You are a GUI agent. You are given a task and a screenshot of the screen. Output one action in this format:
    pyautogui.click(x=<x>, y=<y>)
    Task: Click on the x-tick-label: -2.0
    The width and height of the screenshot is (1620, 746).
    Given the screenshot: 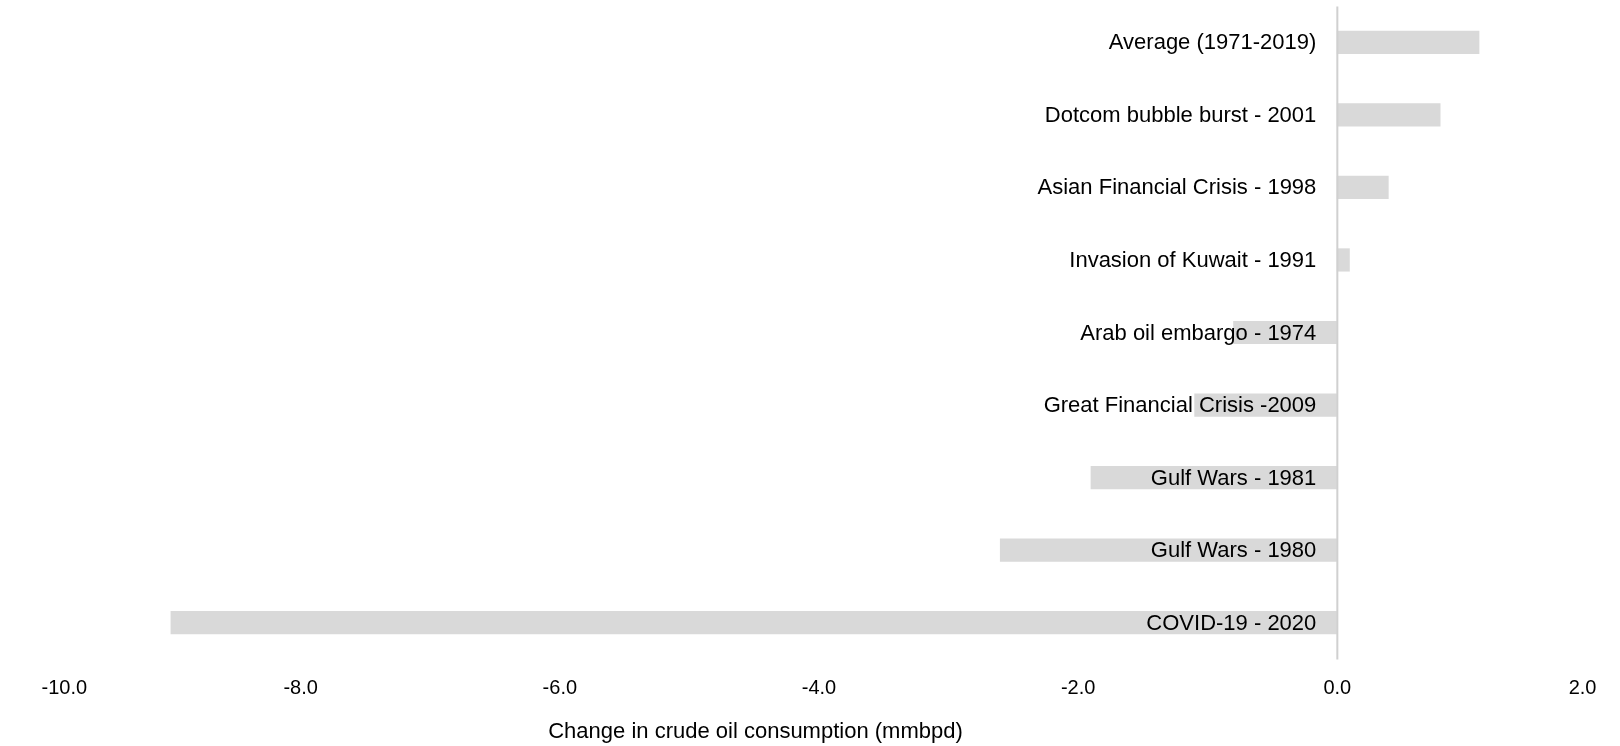 What is the action you would take?
    pyautogui.click(x=1078, y=686)
    